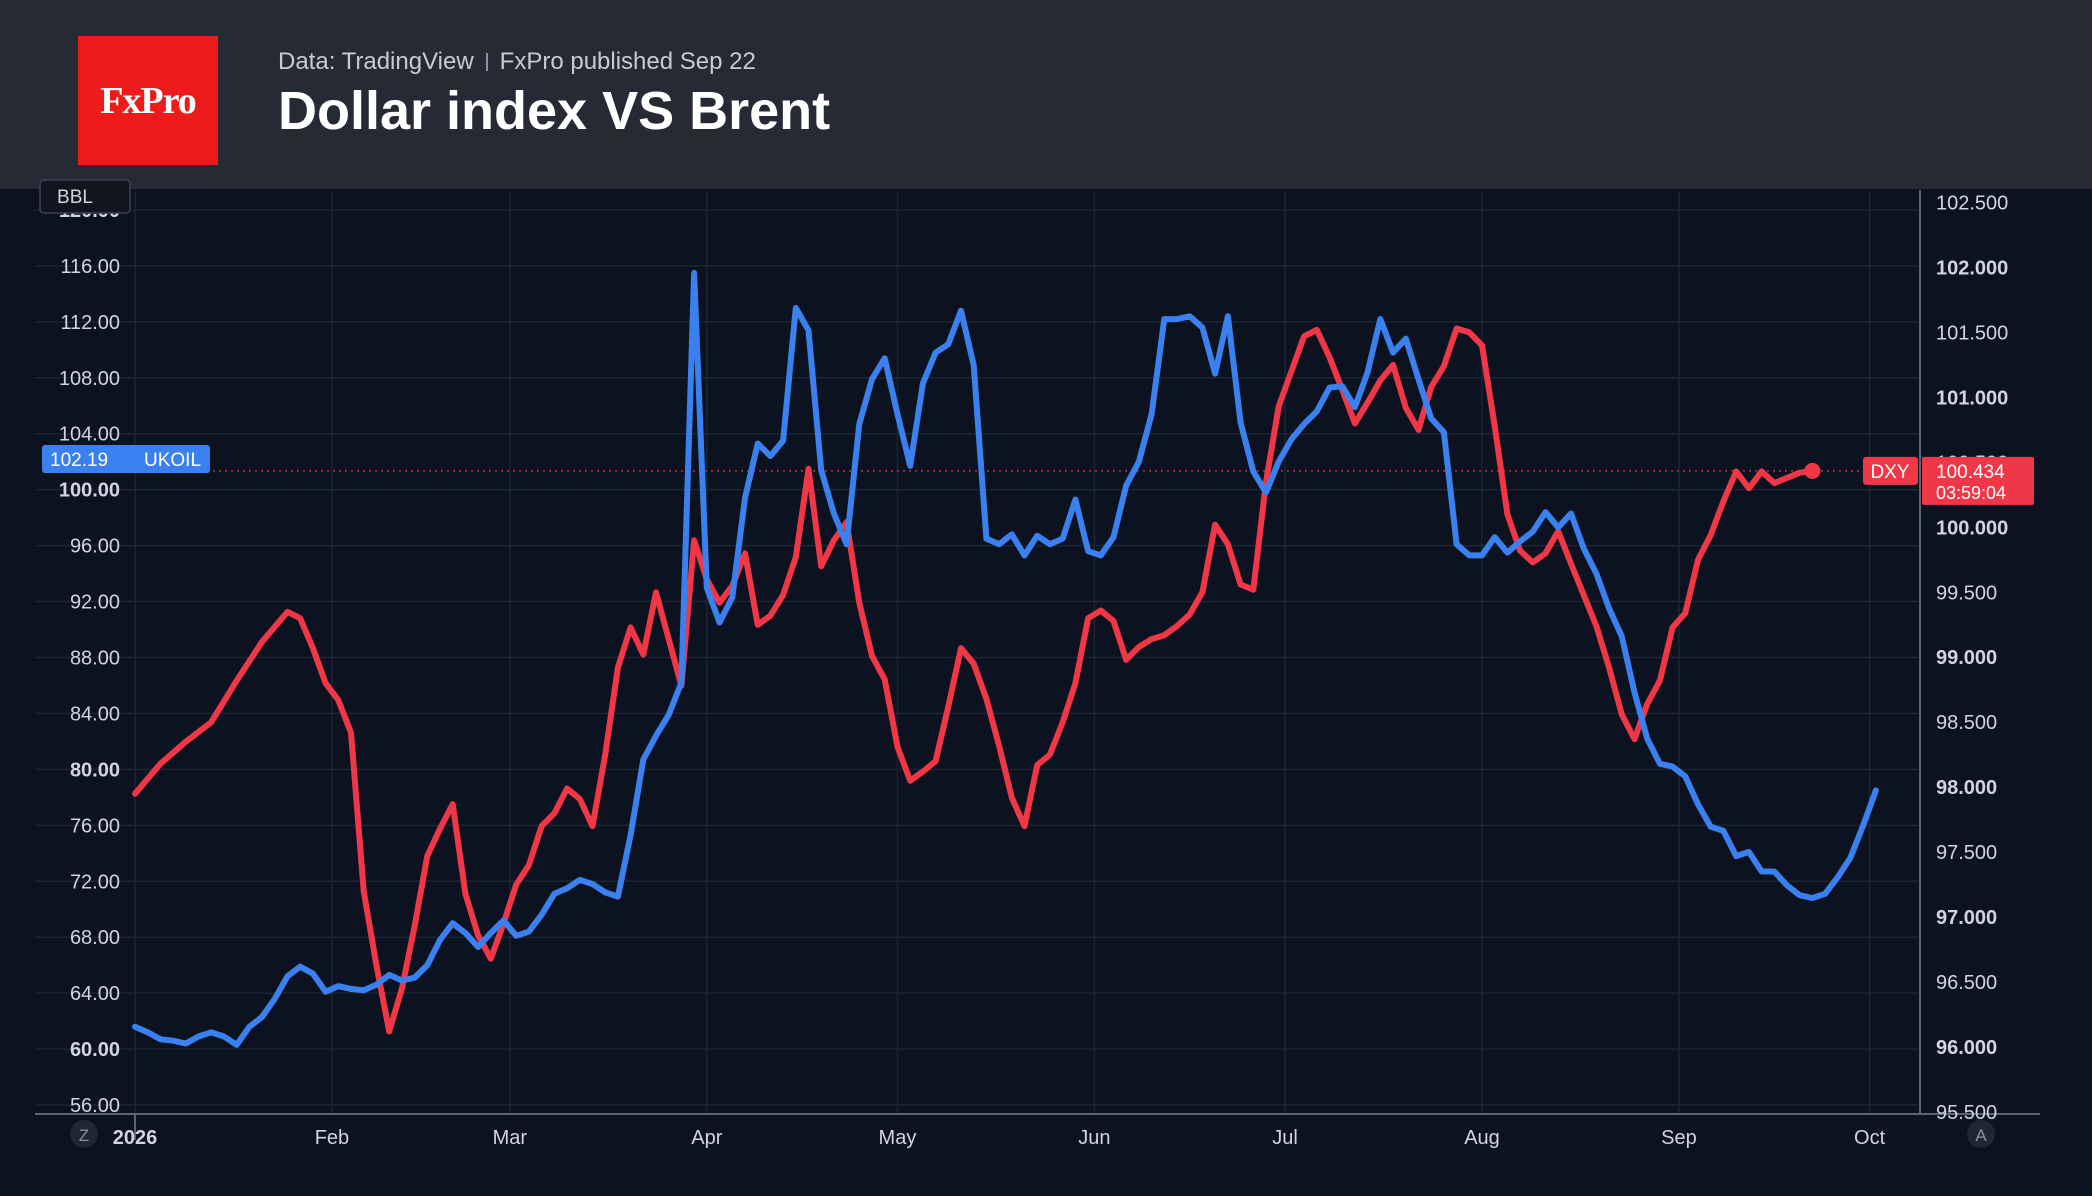  What do you see at coordinates (1972, 268) in the screenshot?
I see `right-tick-label: 102.000` at bounding box center [1972, 268].